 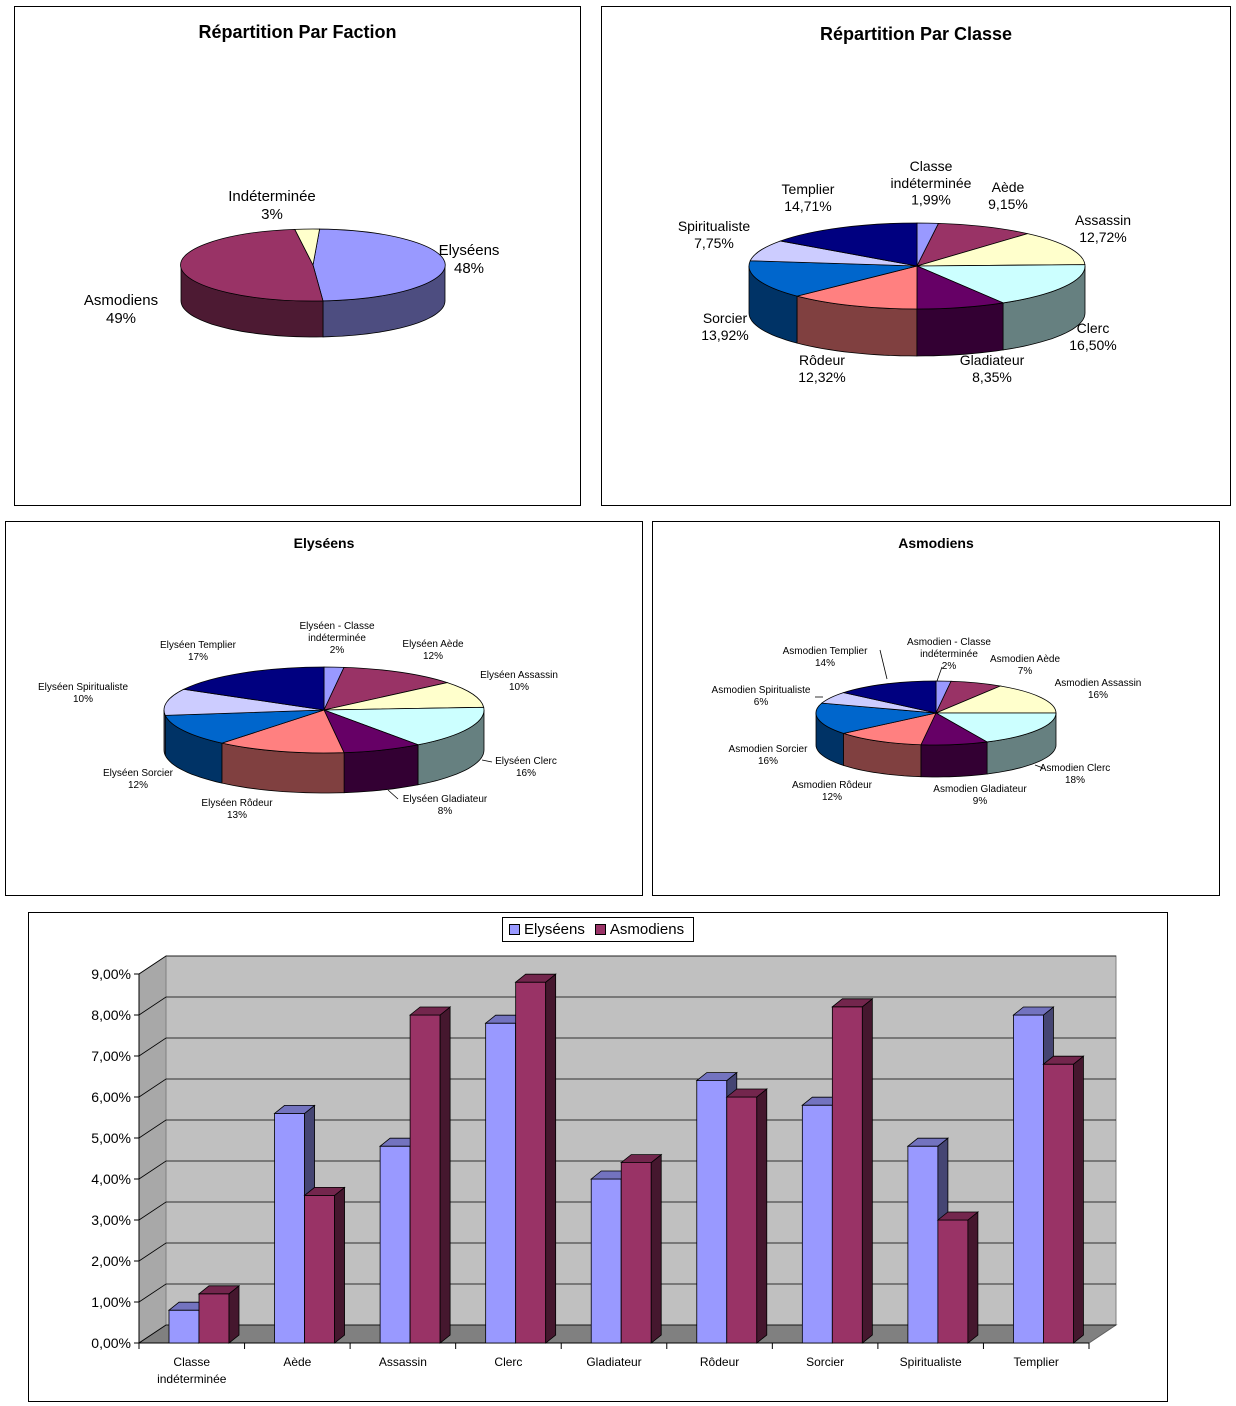 What do you see at coordinates (724, 326) in the screenshot?
I see `slice-label: Sorcier 13,92%` at bounding box center [724, 326].